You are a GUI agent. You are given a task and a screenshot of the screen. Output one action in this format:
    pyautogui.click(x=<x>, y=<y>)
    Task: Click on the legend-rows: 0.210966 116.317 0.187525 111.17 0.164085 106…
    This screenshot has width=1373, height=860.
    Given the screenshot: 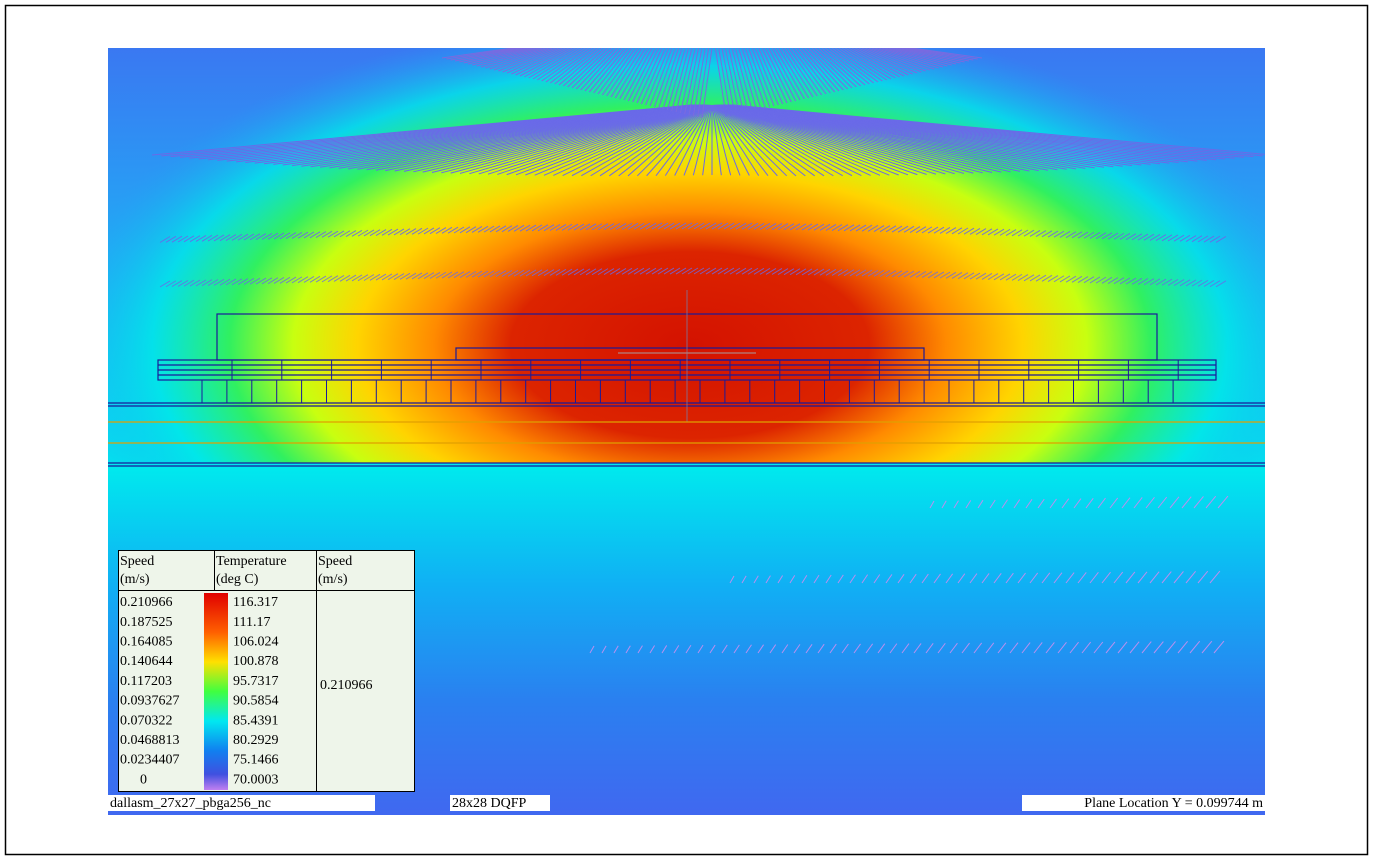 What is the action you would take?
    pyautogui.click(x=199, y=691)
    